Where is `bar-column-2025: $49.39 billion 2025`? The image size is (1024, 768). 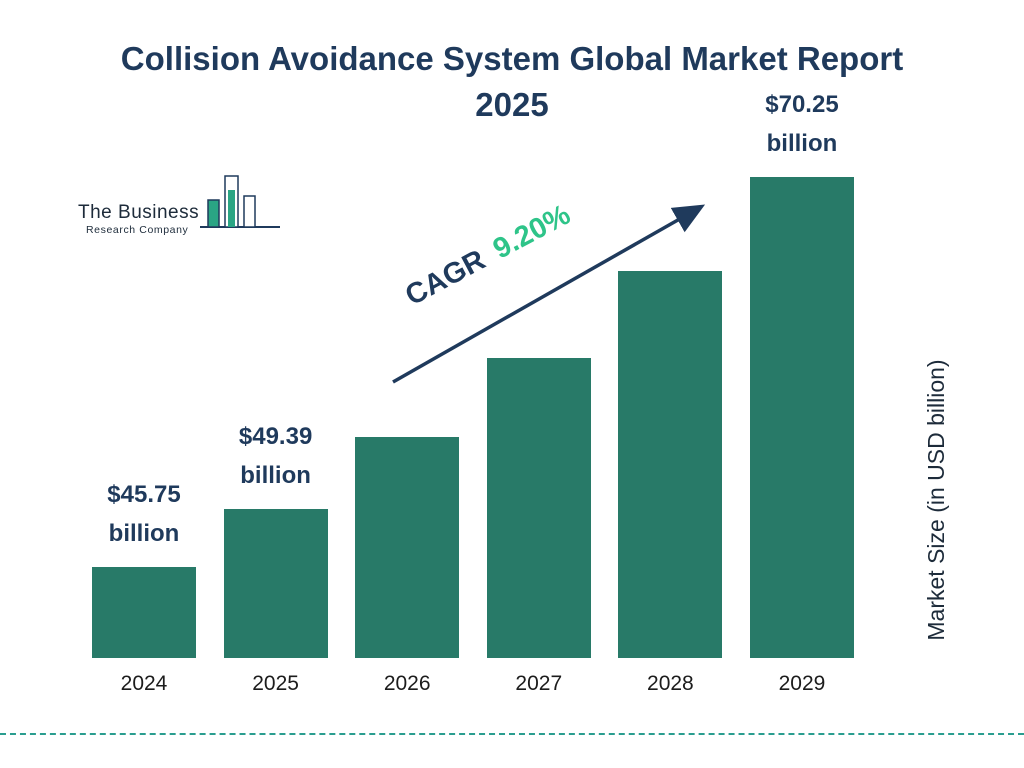 bar-column-2025: $49.39 billion 2025 is located at coordinates (275, 432).